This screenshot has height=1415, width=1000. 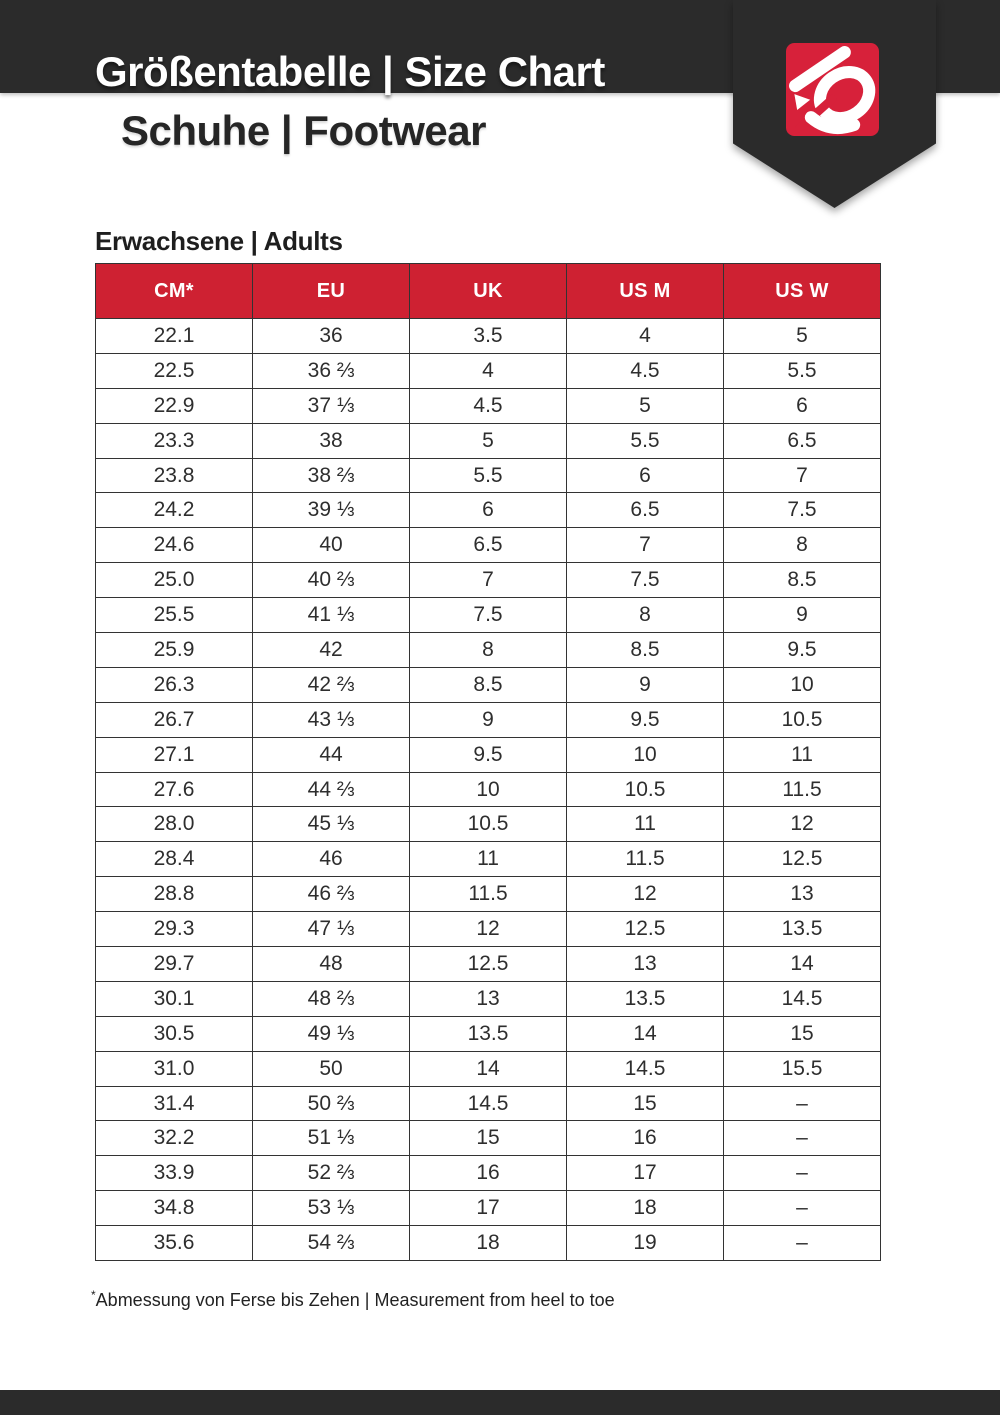 I want to click on table-cell: 33.9, so click(x=174, y=1173).